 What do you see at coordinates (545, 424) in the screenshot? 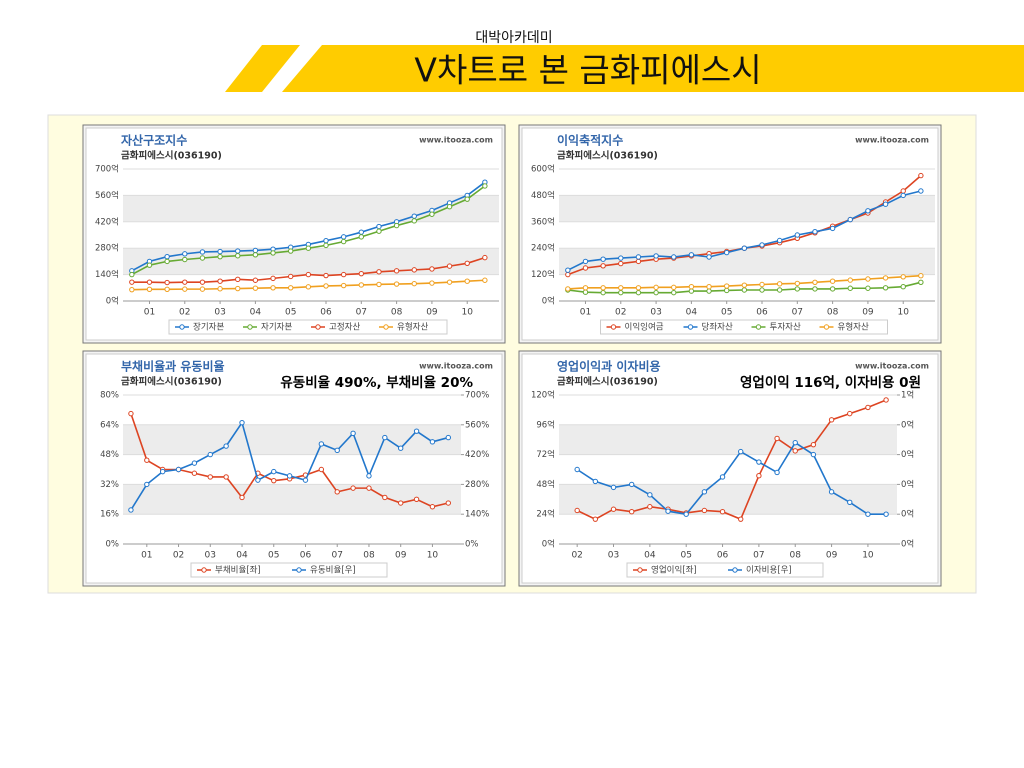
I see `y-tick-label: 96억` at bounding box center [545, 424].